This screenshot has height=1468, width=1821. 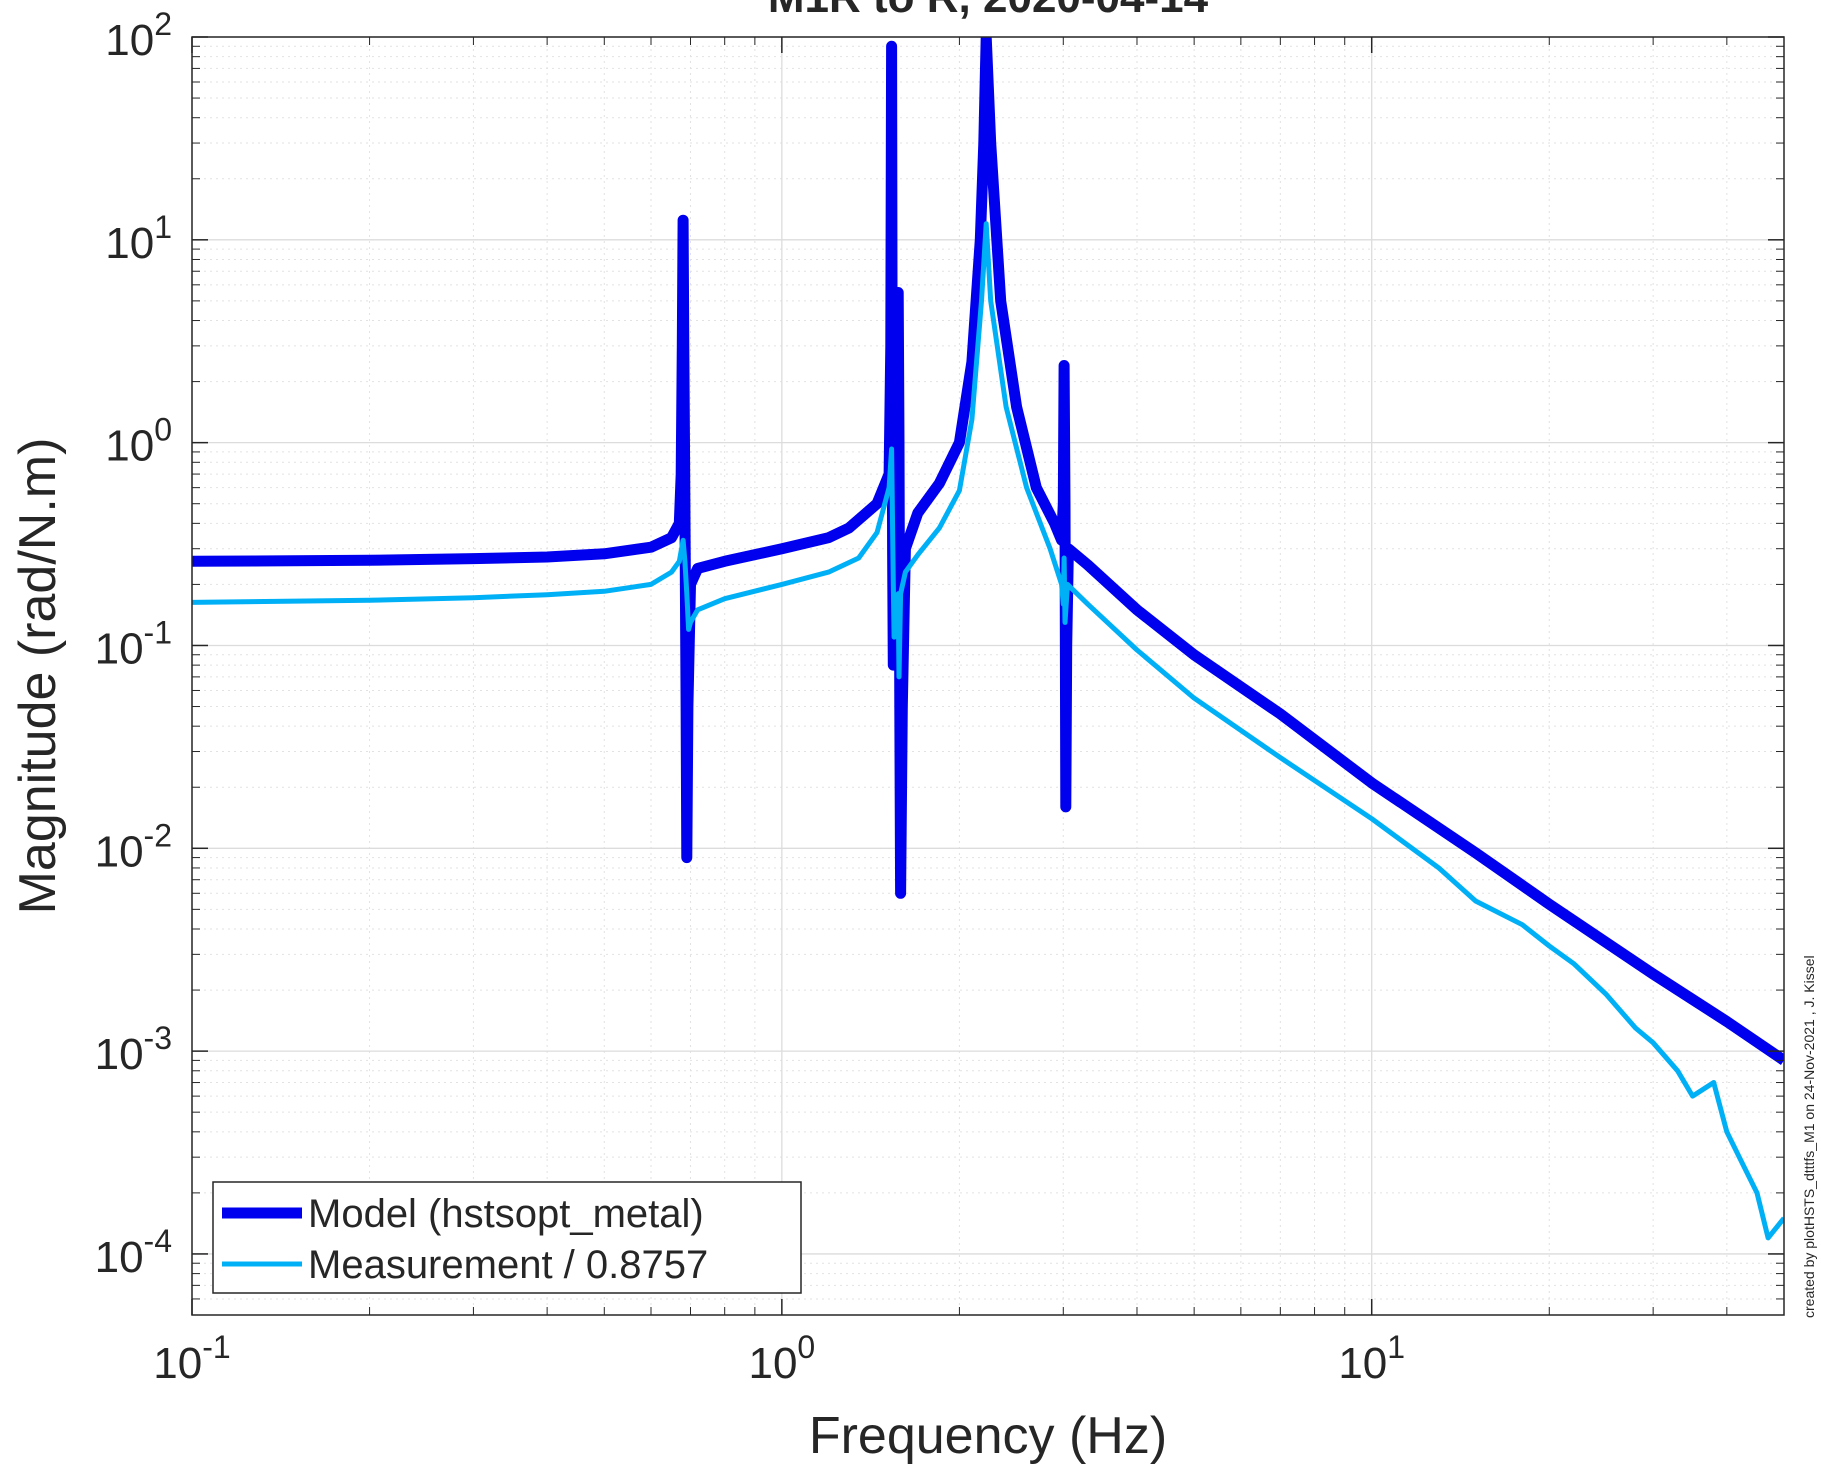 I want to click on y-tick-label: 10⁻⁴, so click(x=133, y=1252).